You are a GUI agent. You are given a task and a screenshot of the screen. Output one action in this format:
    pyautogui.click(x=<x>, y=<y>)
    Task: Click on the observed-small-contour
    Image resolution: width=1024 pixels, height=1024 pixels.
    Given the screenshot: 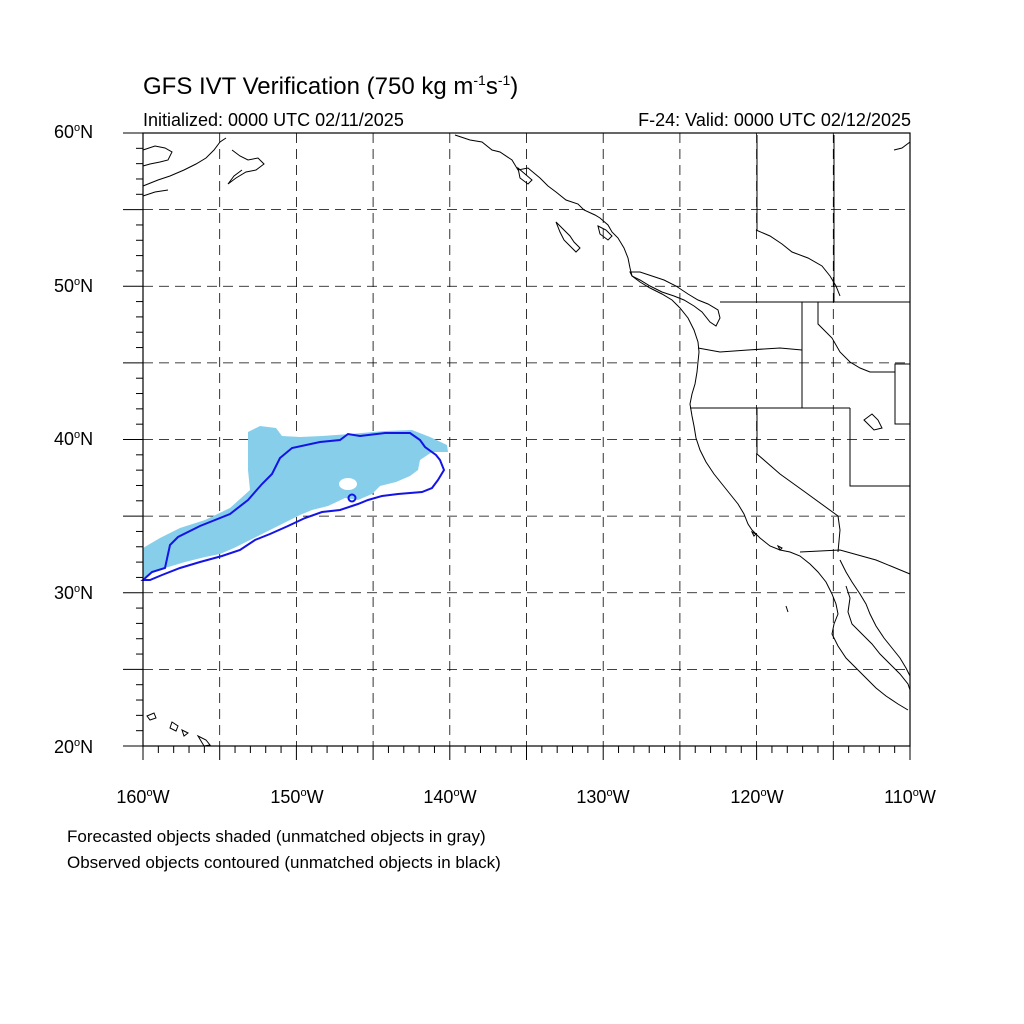 What is the action you would take?
    pyautogui.click(x=352, y=498)
    